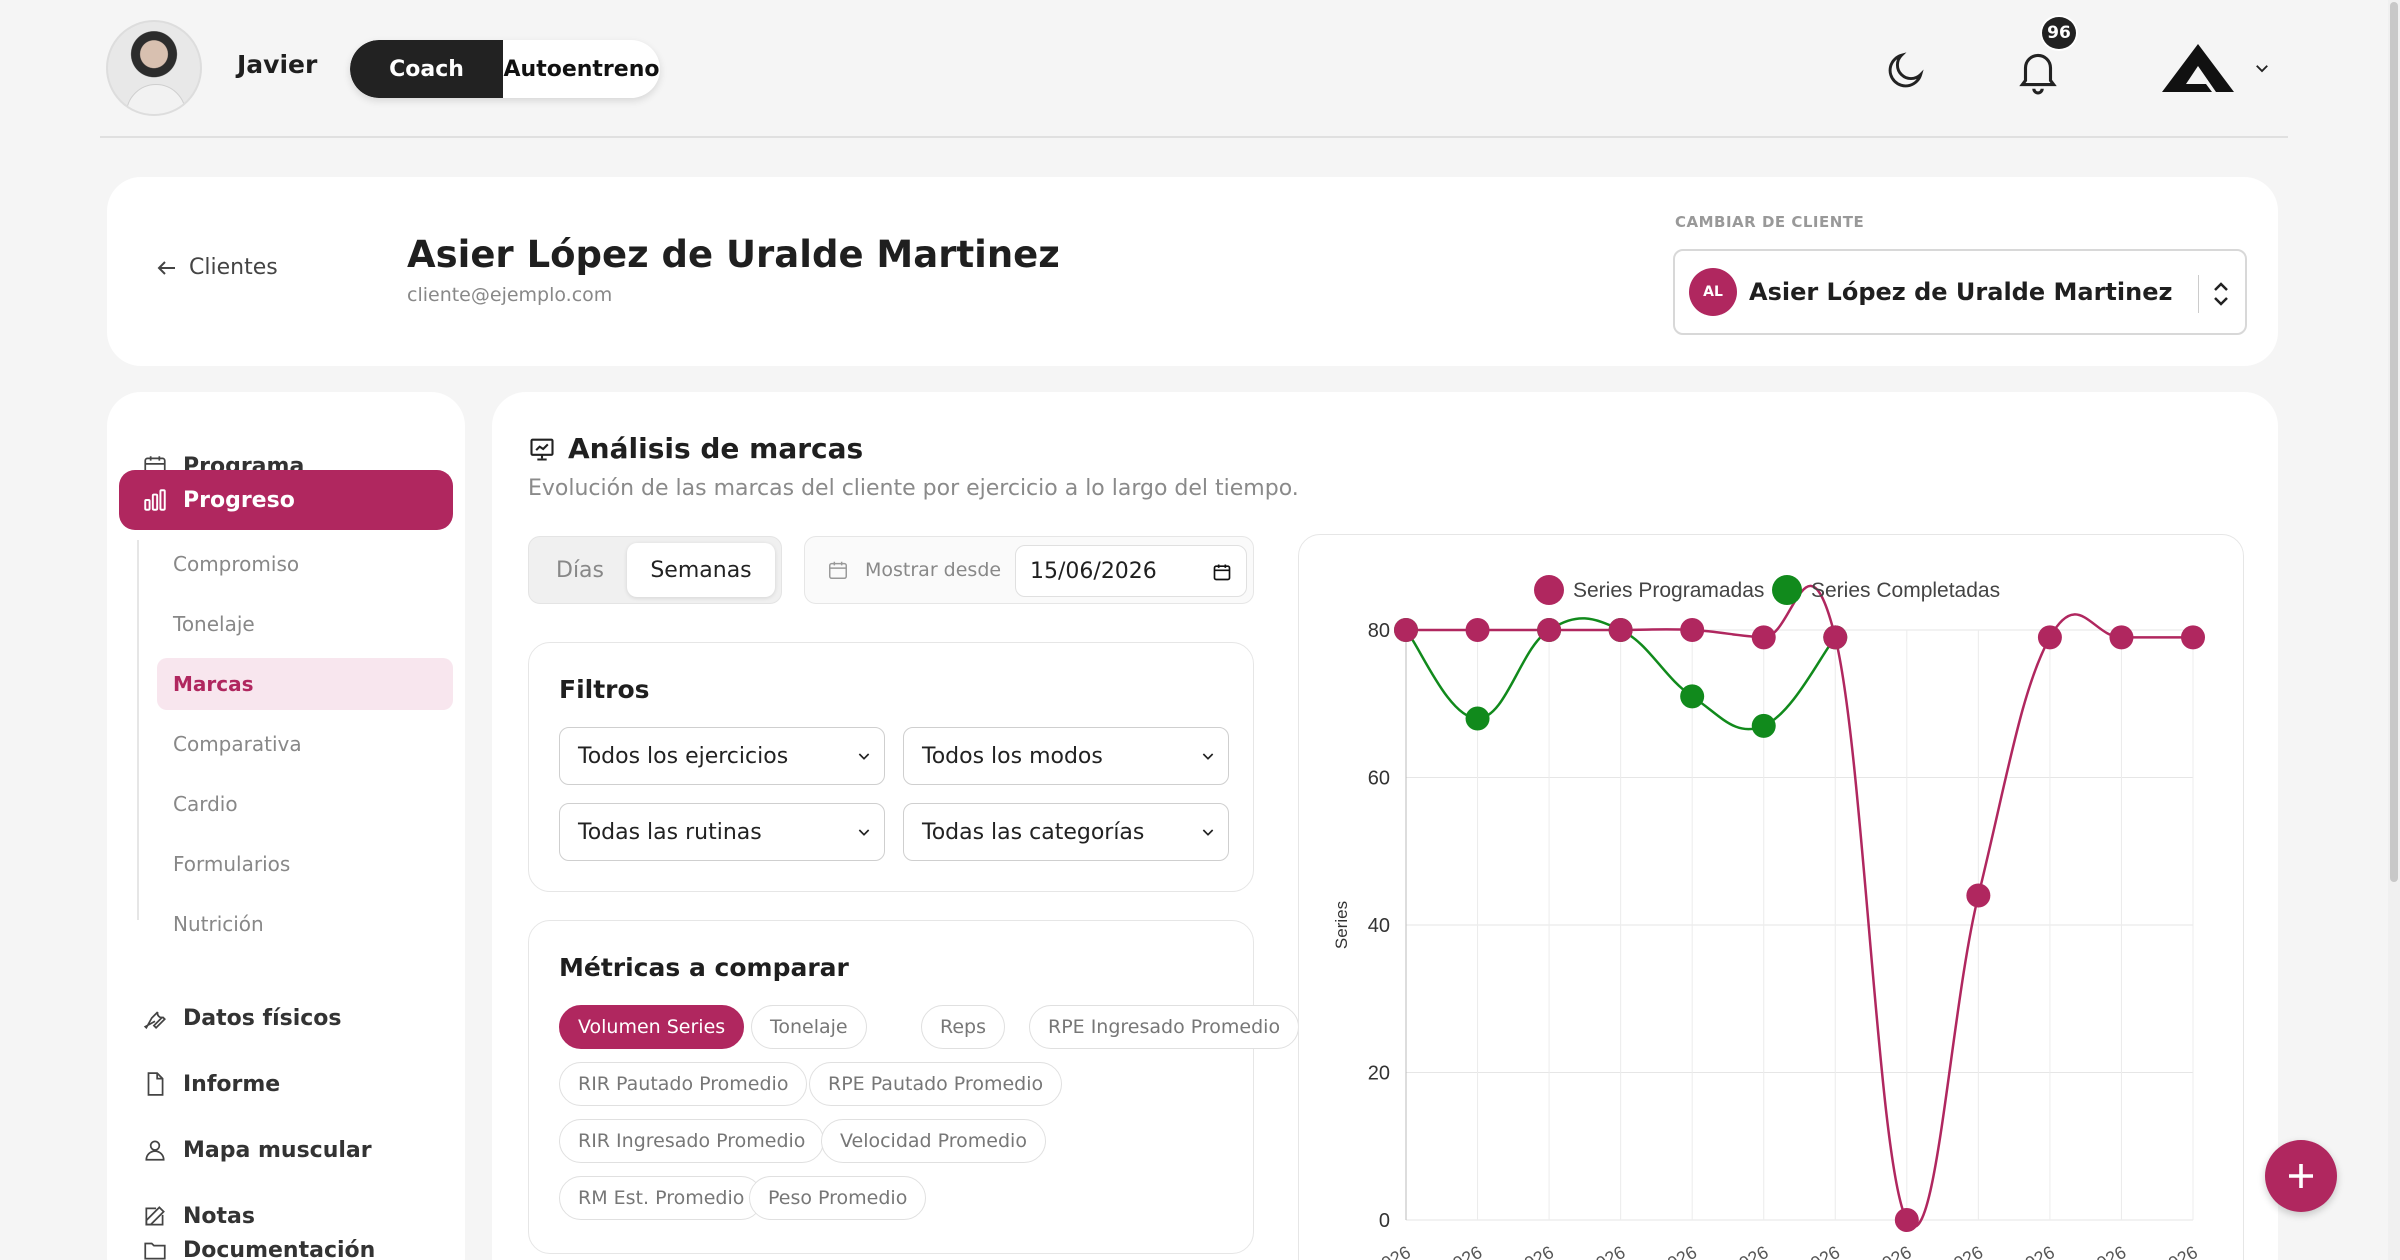  I want to click on subnav-marcas: Marcas, so click(305, 684).